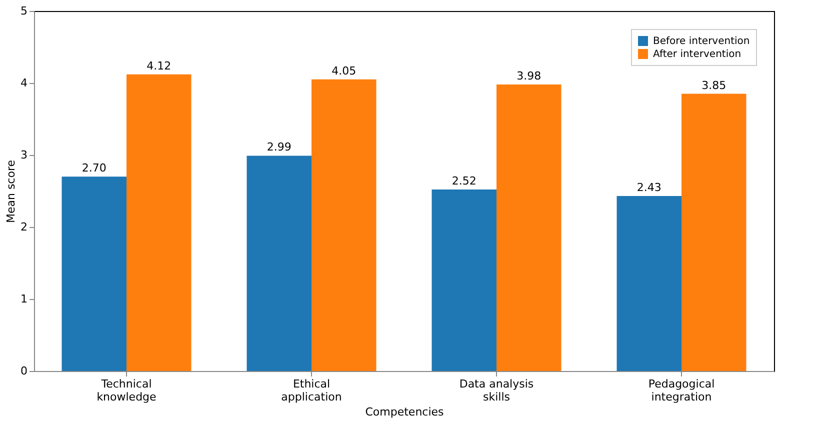  Describe the element at coordinates (24, 83) in the screenshot. I see `y-tick-label: 4` at that location.